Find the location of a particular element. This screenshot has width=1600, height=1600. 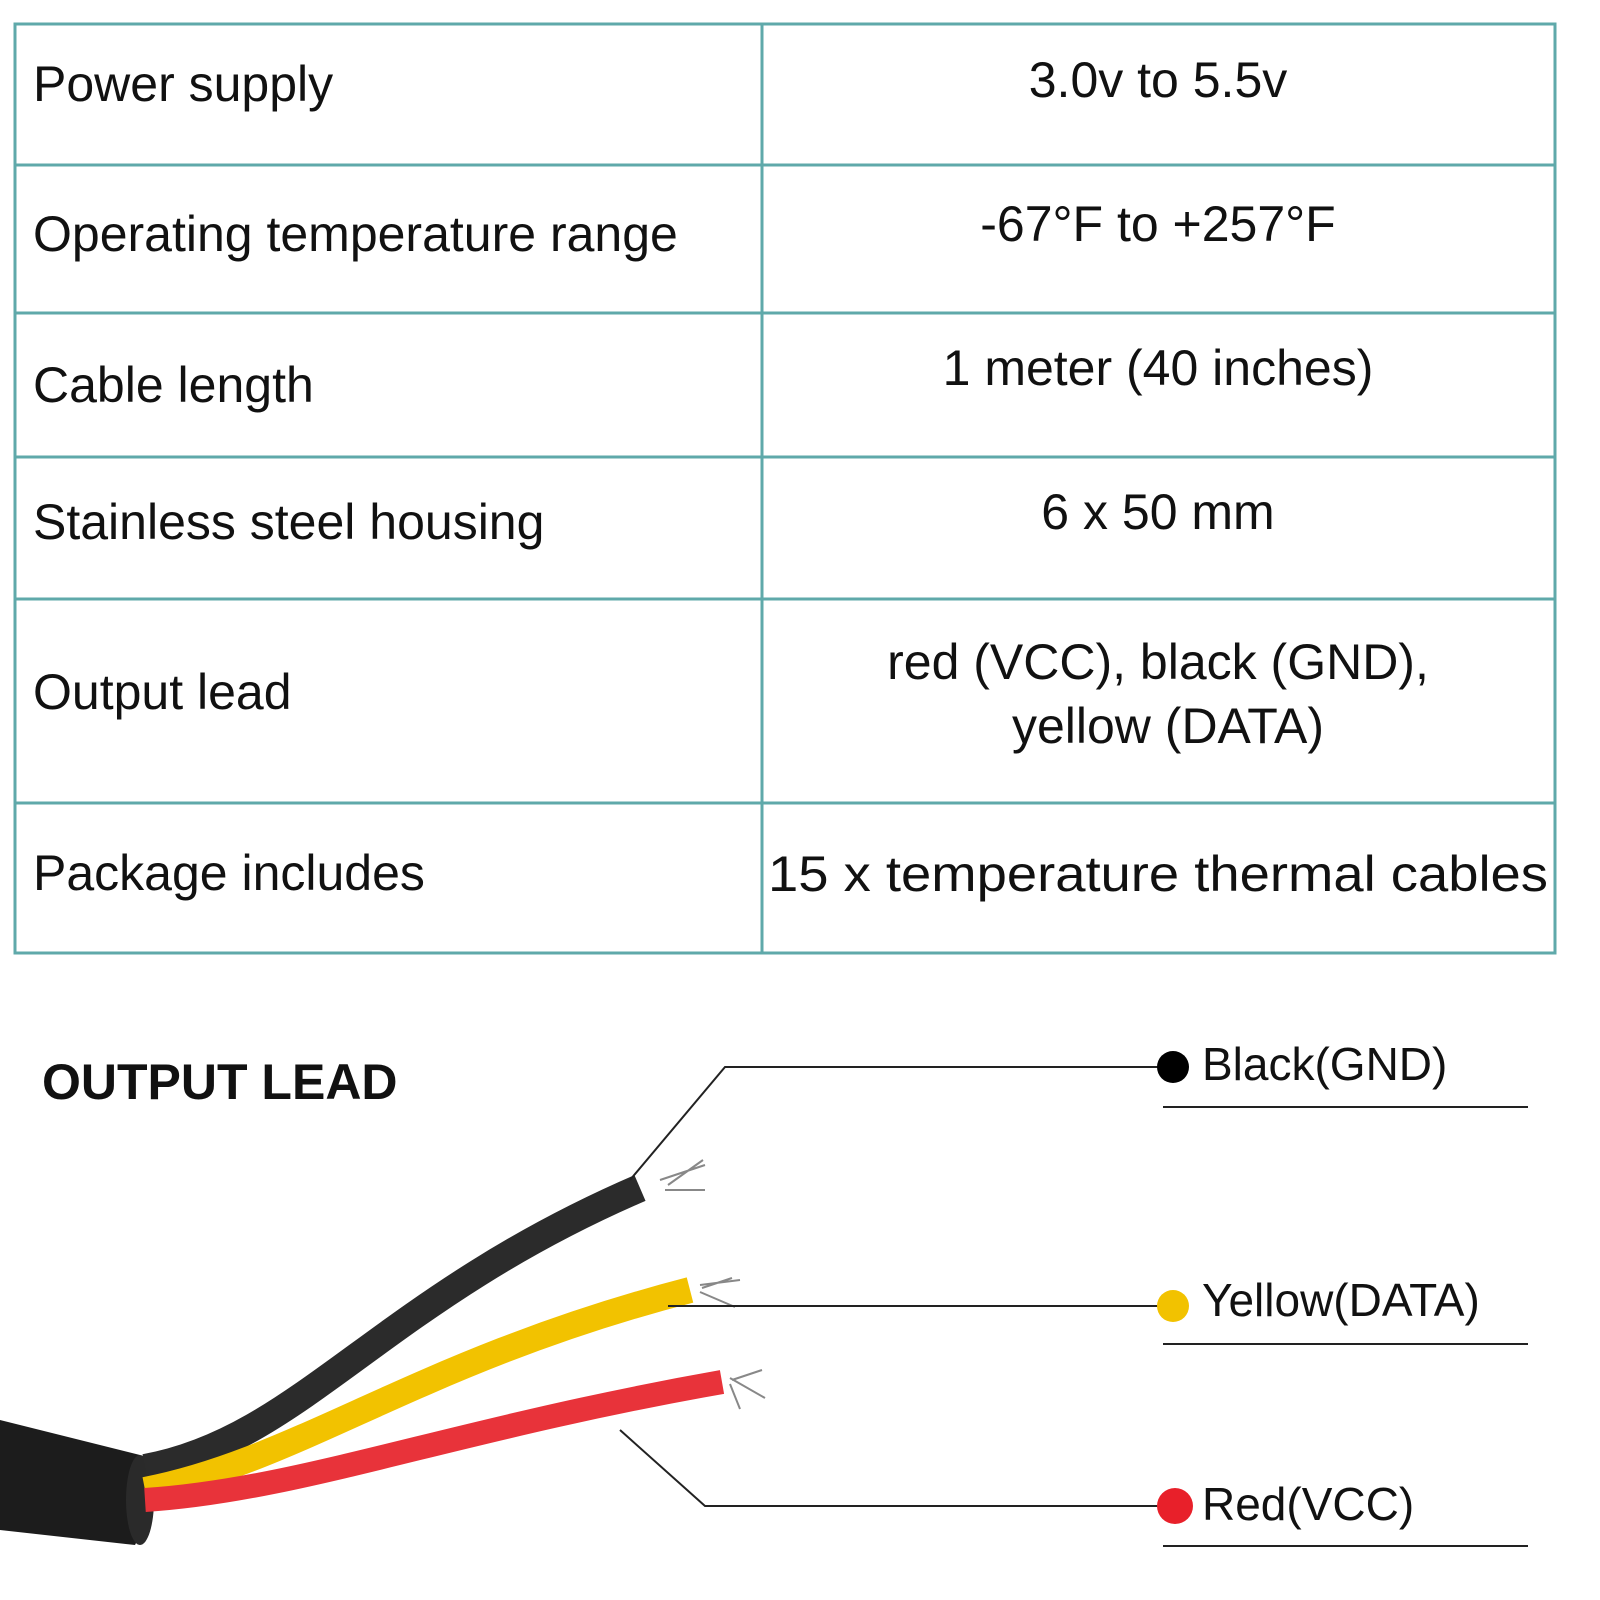

row-label: Operating temperature range is located at coordinates (355, 234).